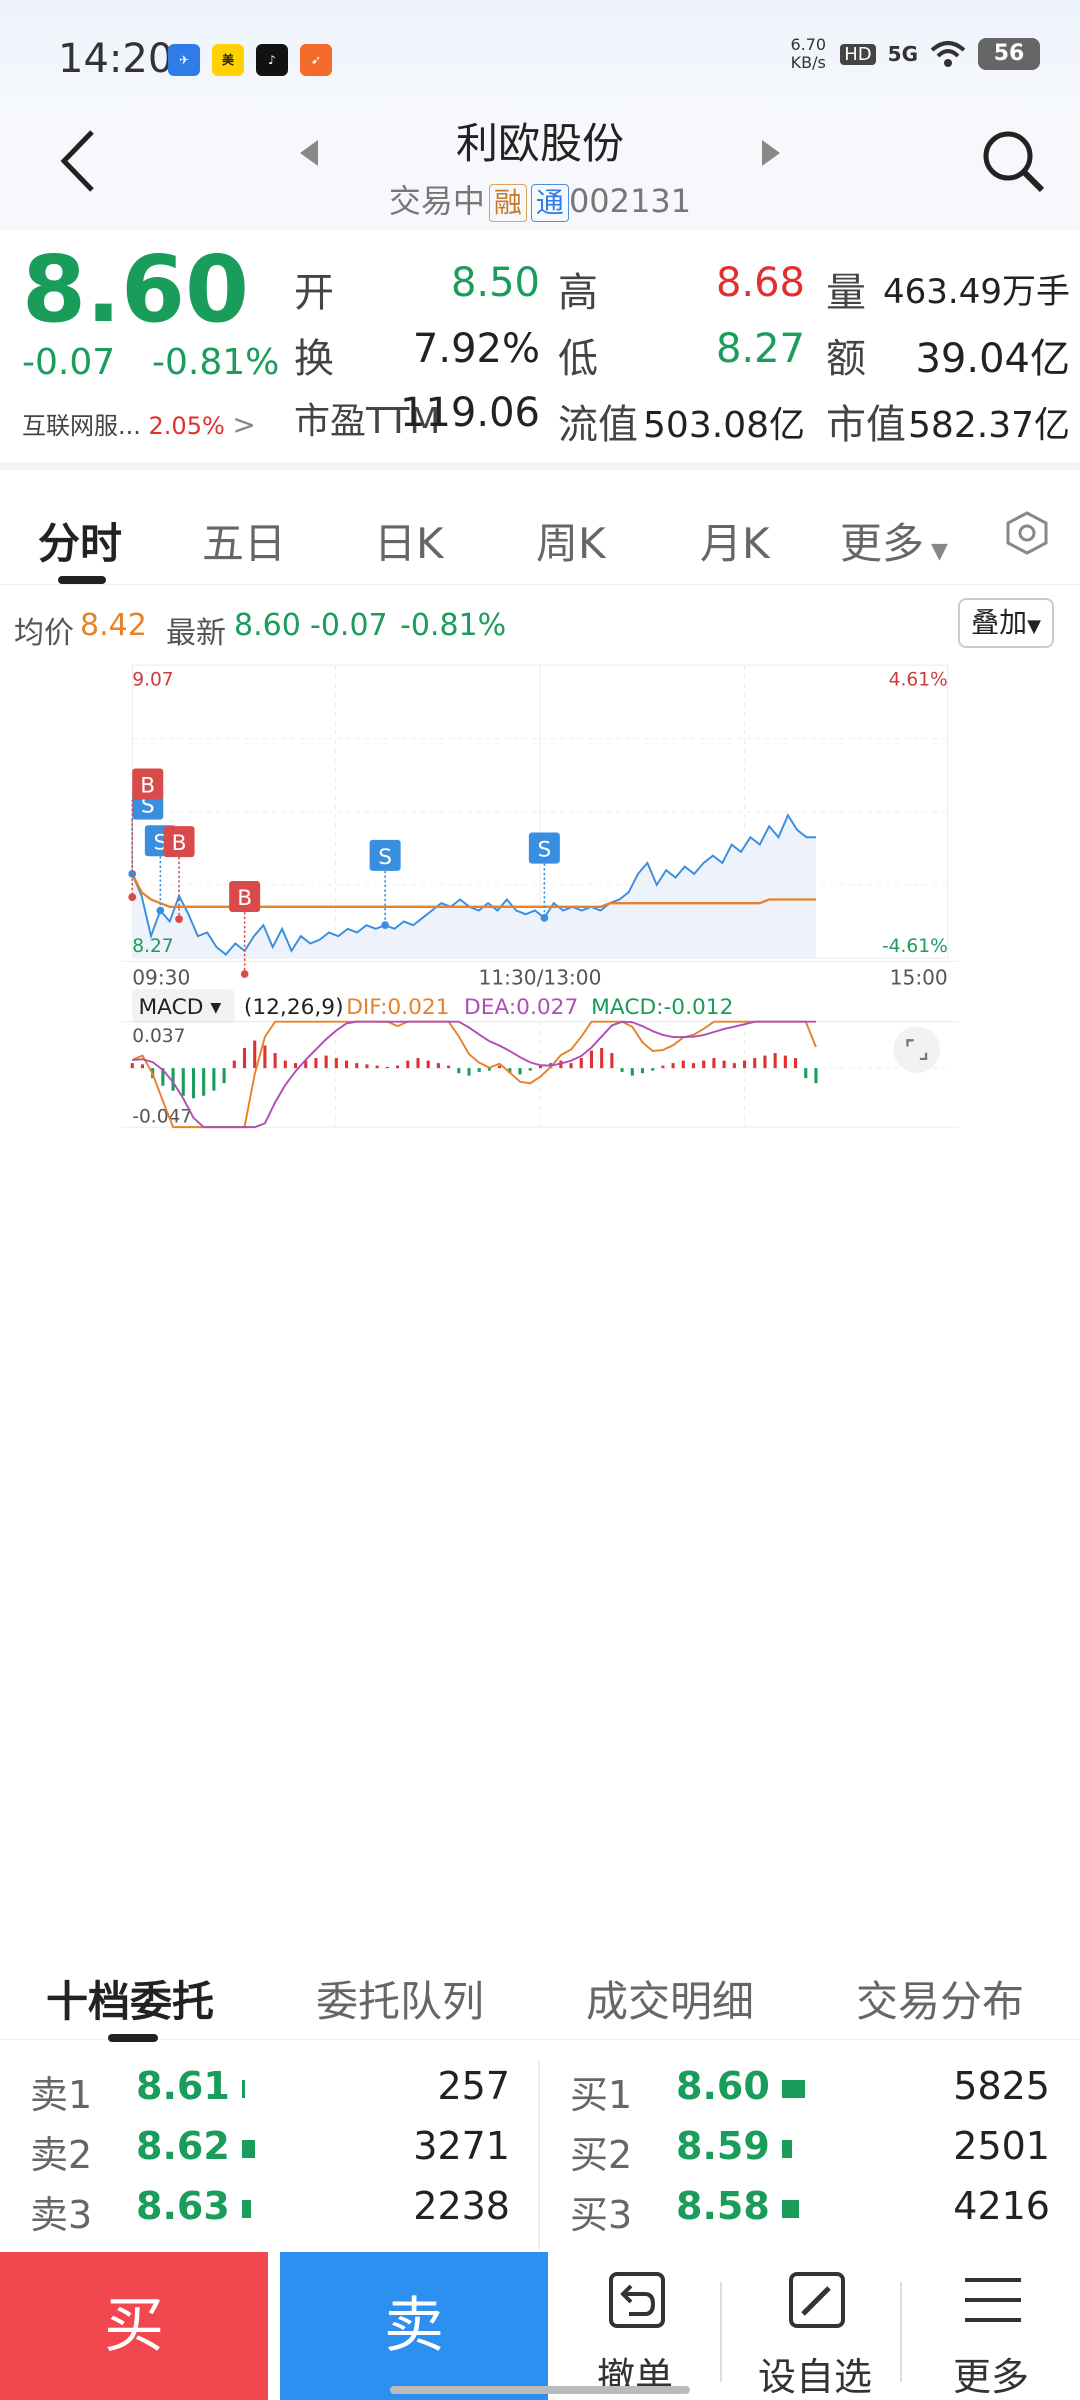 The width and height of the screenshot is (1080, 2400). What do you see at coordinates (990, 2377) in the screenshot?
I see `more-label: 更多` at bounding box center [990, 2377].